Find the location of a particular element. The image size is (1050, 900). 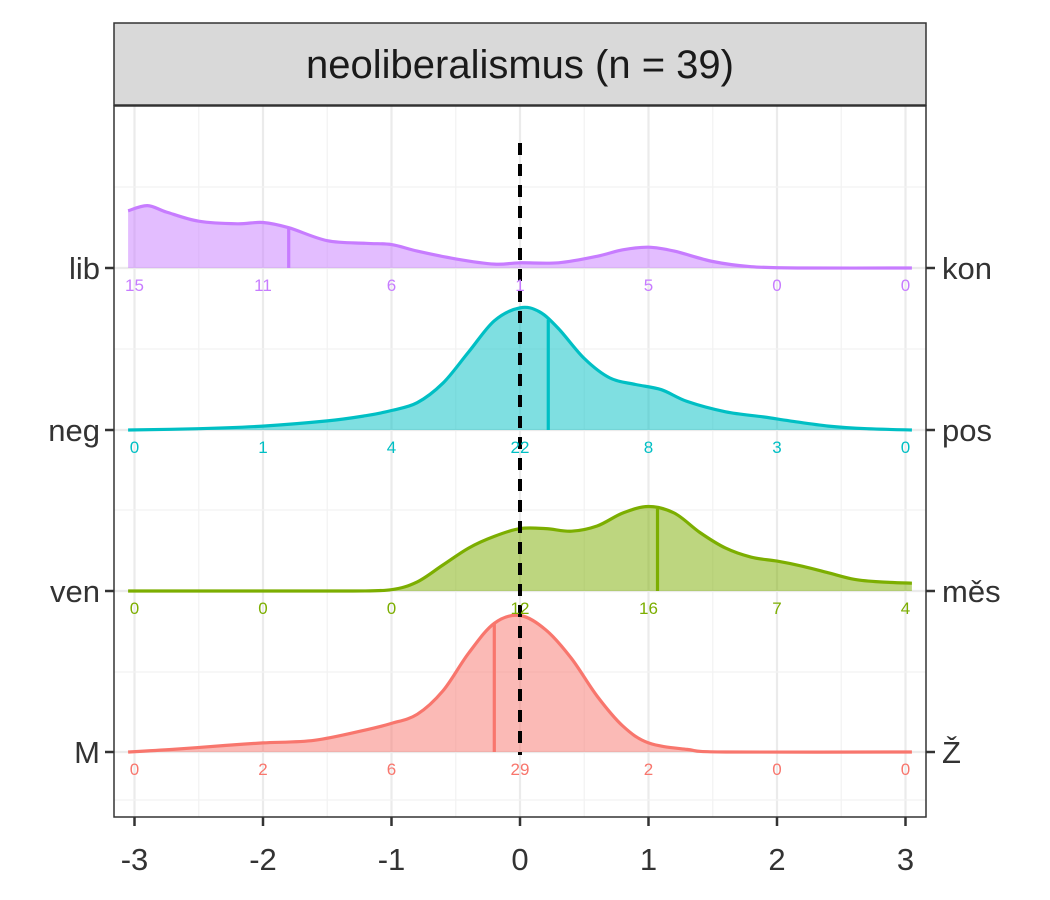

x-tick-label: -1 is located at coordinates (392, 859).